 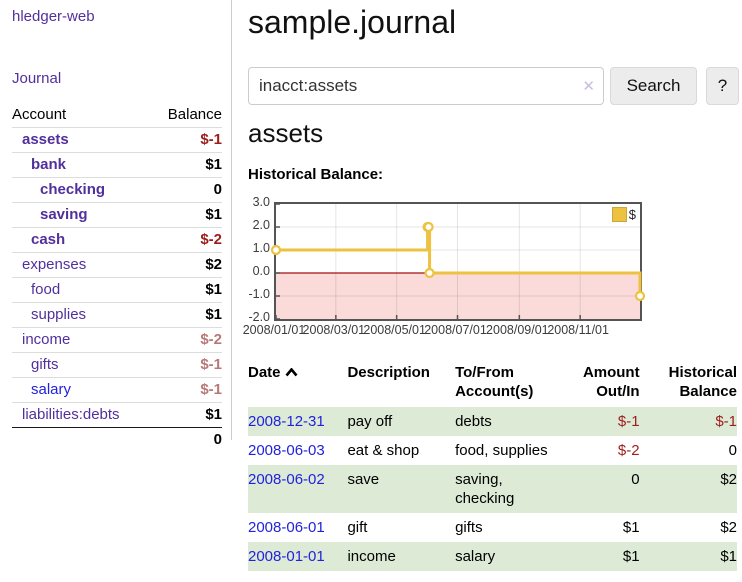 What do you see at coordinates (469, 527) in the screenshot?
I see `transaction-accounts: gifts` at bounding box center [469, 527].